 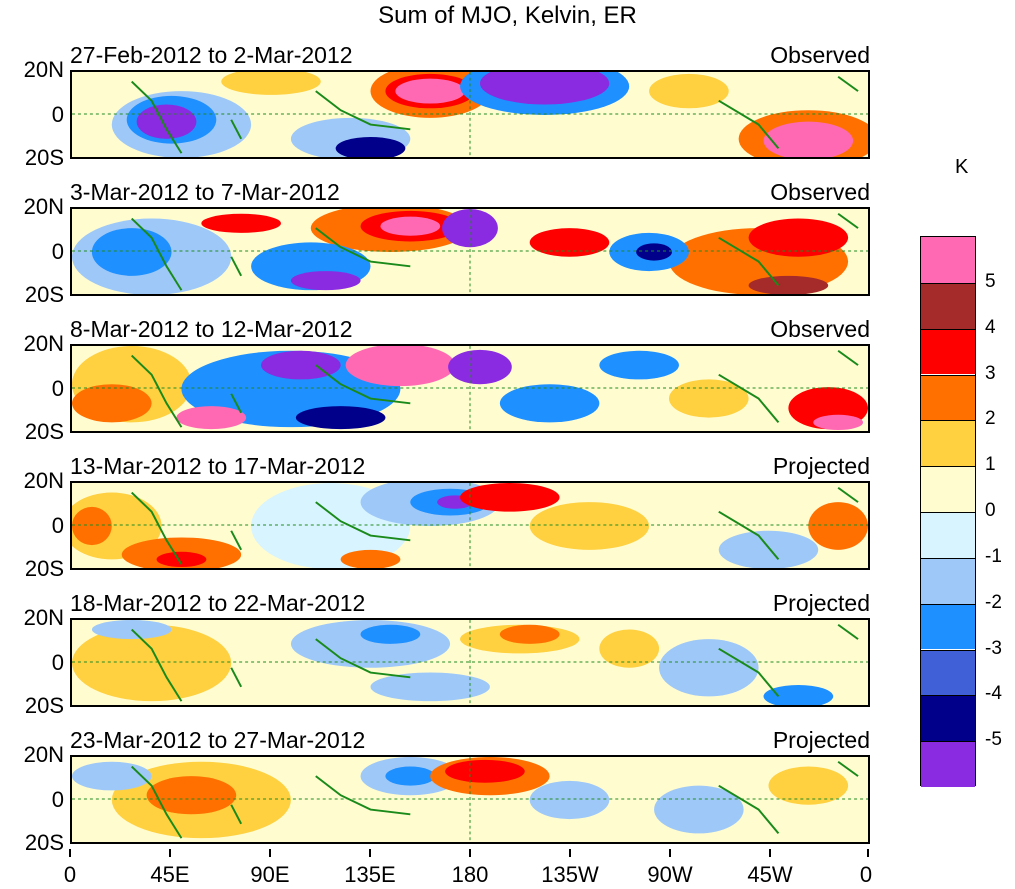 What do you see at coordinates (993, 694) in the screenshot?
I see `colorbar-tick-label: -4` at bounding box center [993, 694].